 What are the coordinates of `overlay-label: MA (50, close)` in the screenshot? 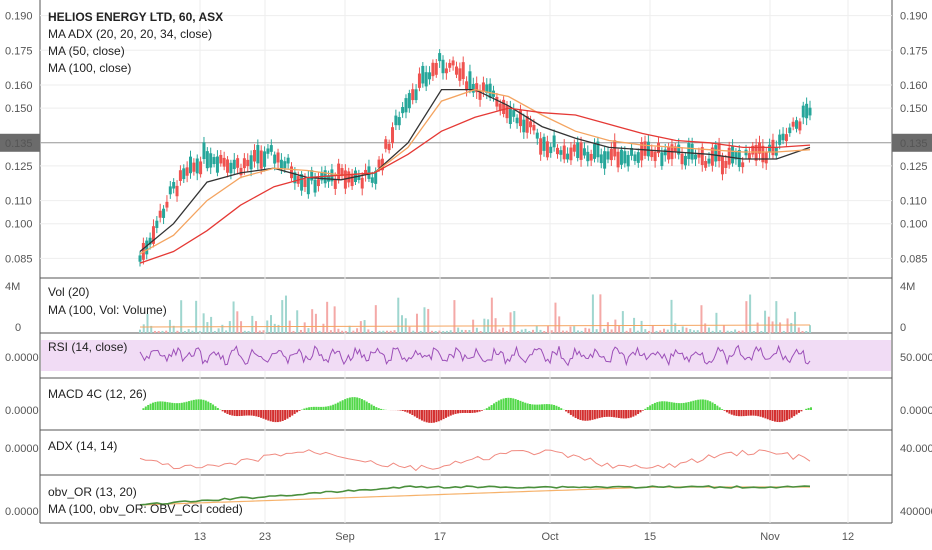 It's located at (86, 51).